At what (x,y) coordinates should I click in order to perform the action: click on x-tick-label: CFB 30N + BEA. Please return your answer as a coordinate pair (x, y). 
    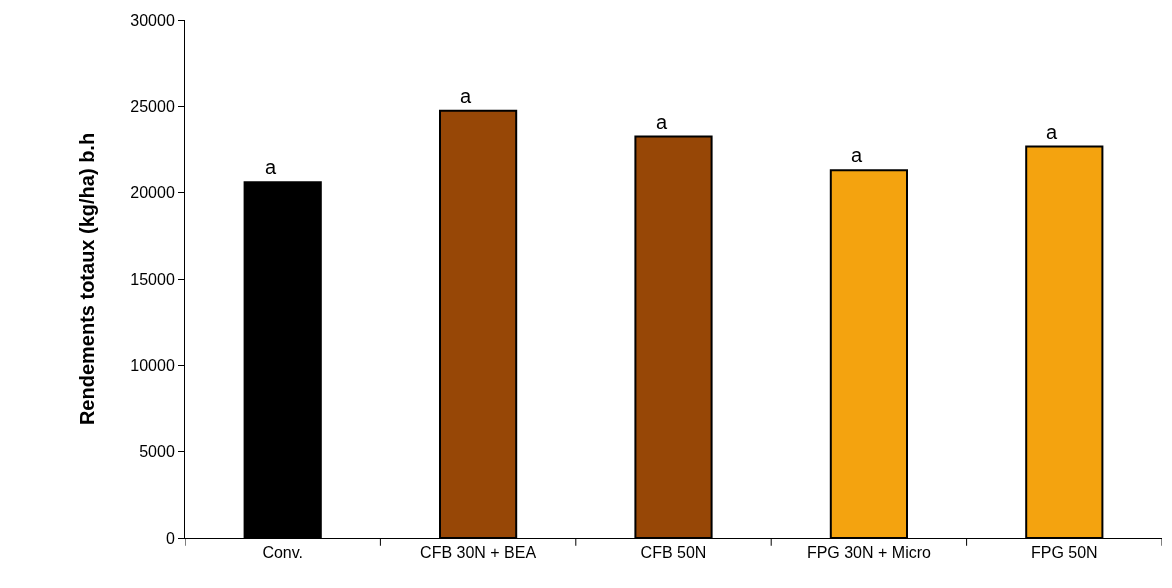
    Looking at the image, I should click on (478, 553).